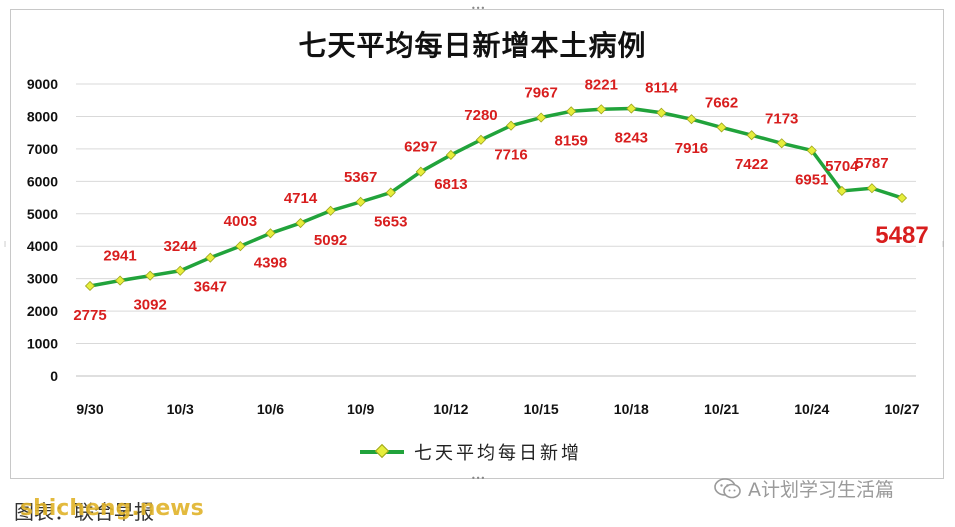  What do you see at coordinates (210, 287) in the screenshot?
I see `data-label: 3647` at bounding box center [210, 287].